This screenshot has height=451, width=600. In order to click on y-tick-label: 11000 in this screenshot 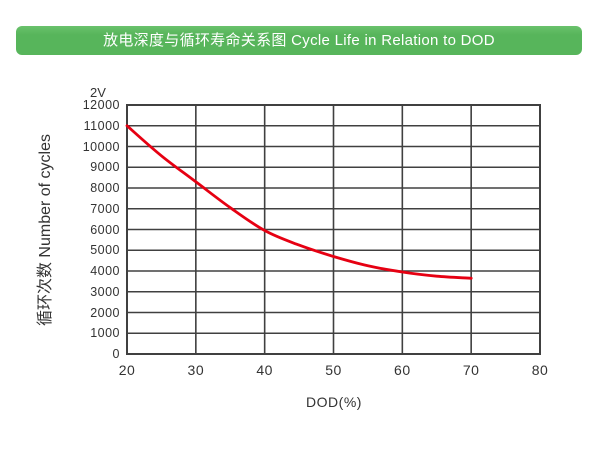, I will do `click(101, 125)`.